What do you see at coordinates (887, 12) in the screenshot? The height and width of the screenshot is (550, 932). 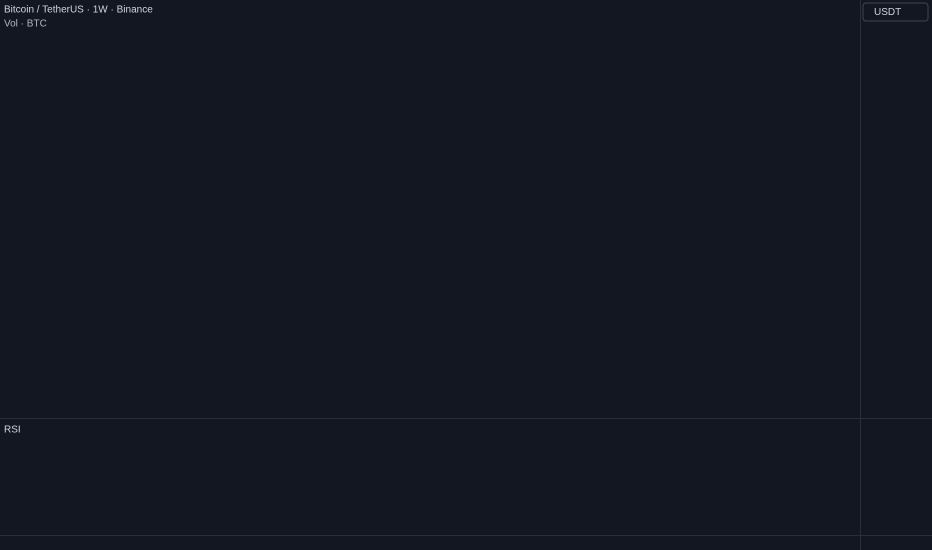 I see `currency-button-label: USDT` at bounding box center [887, 12].